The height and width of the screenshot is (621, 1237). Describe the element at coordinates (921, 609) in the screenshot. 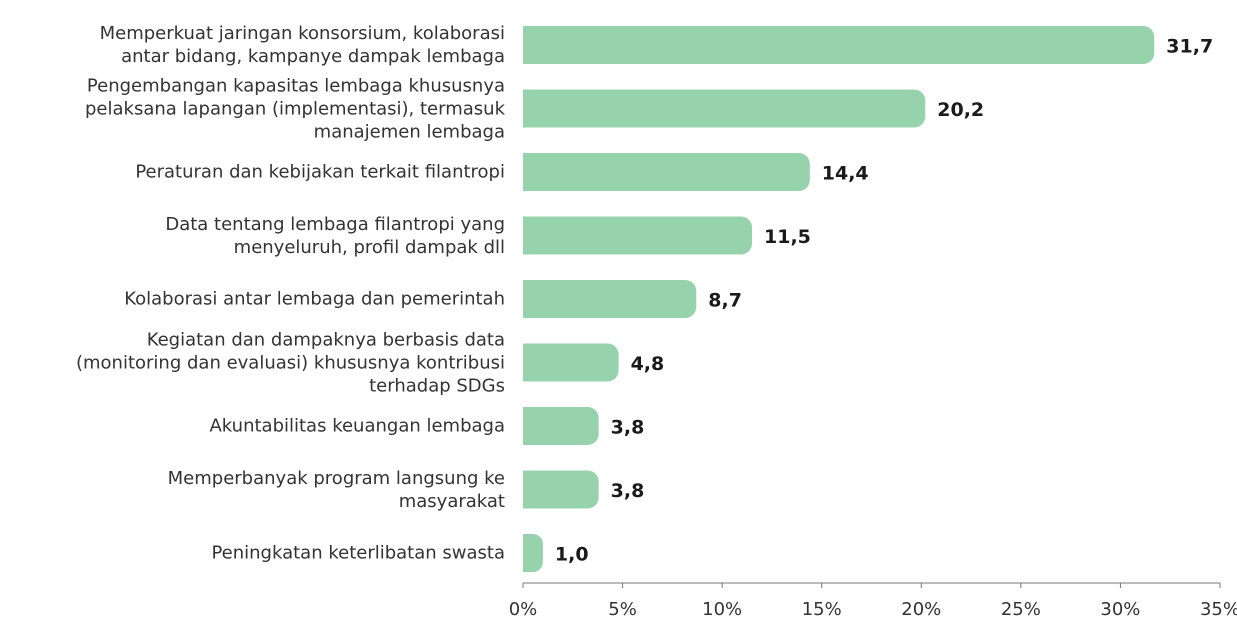

I see `x-tick-label: 20%` at that location.